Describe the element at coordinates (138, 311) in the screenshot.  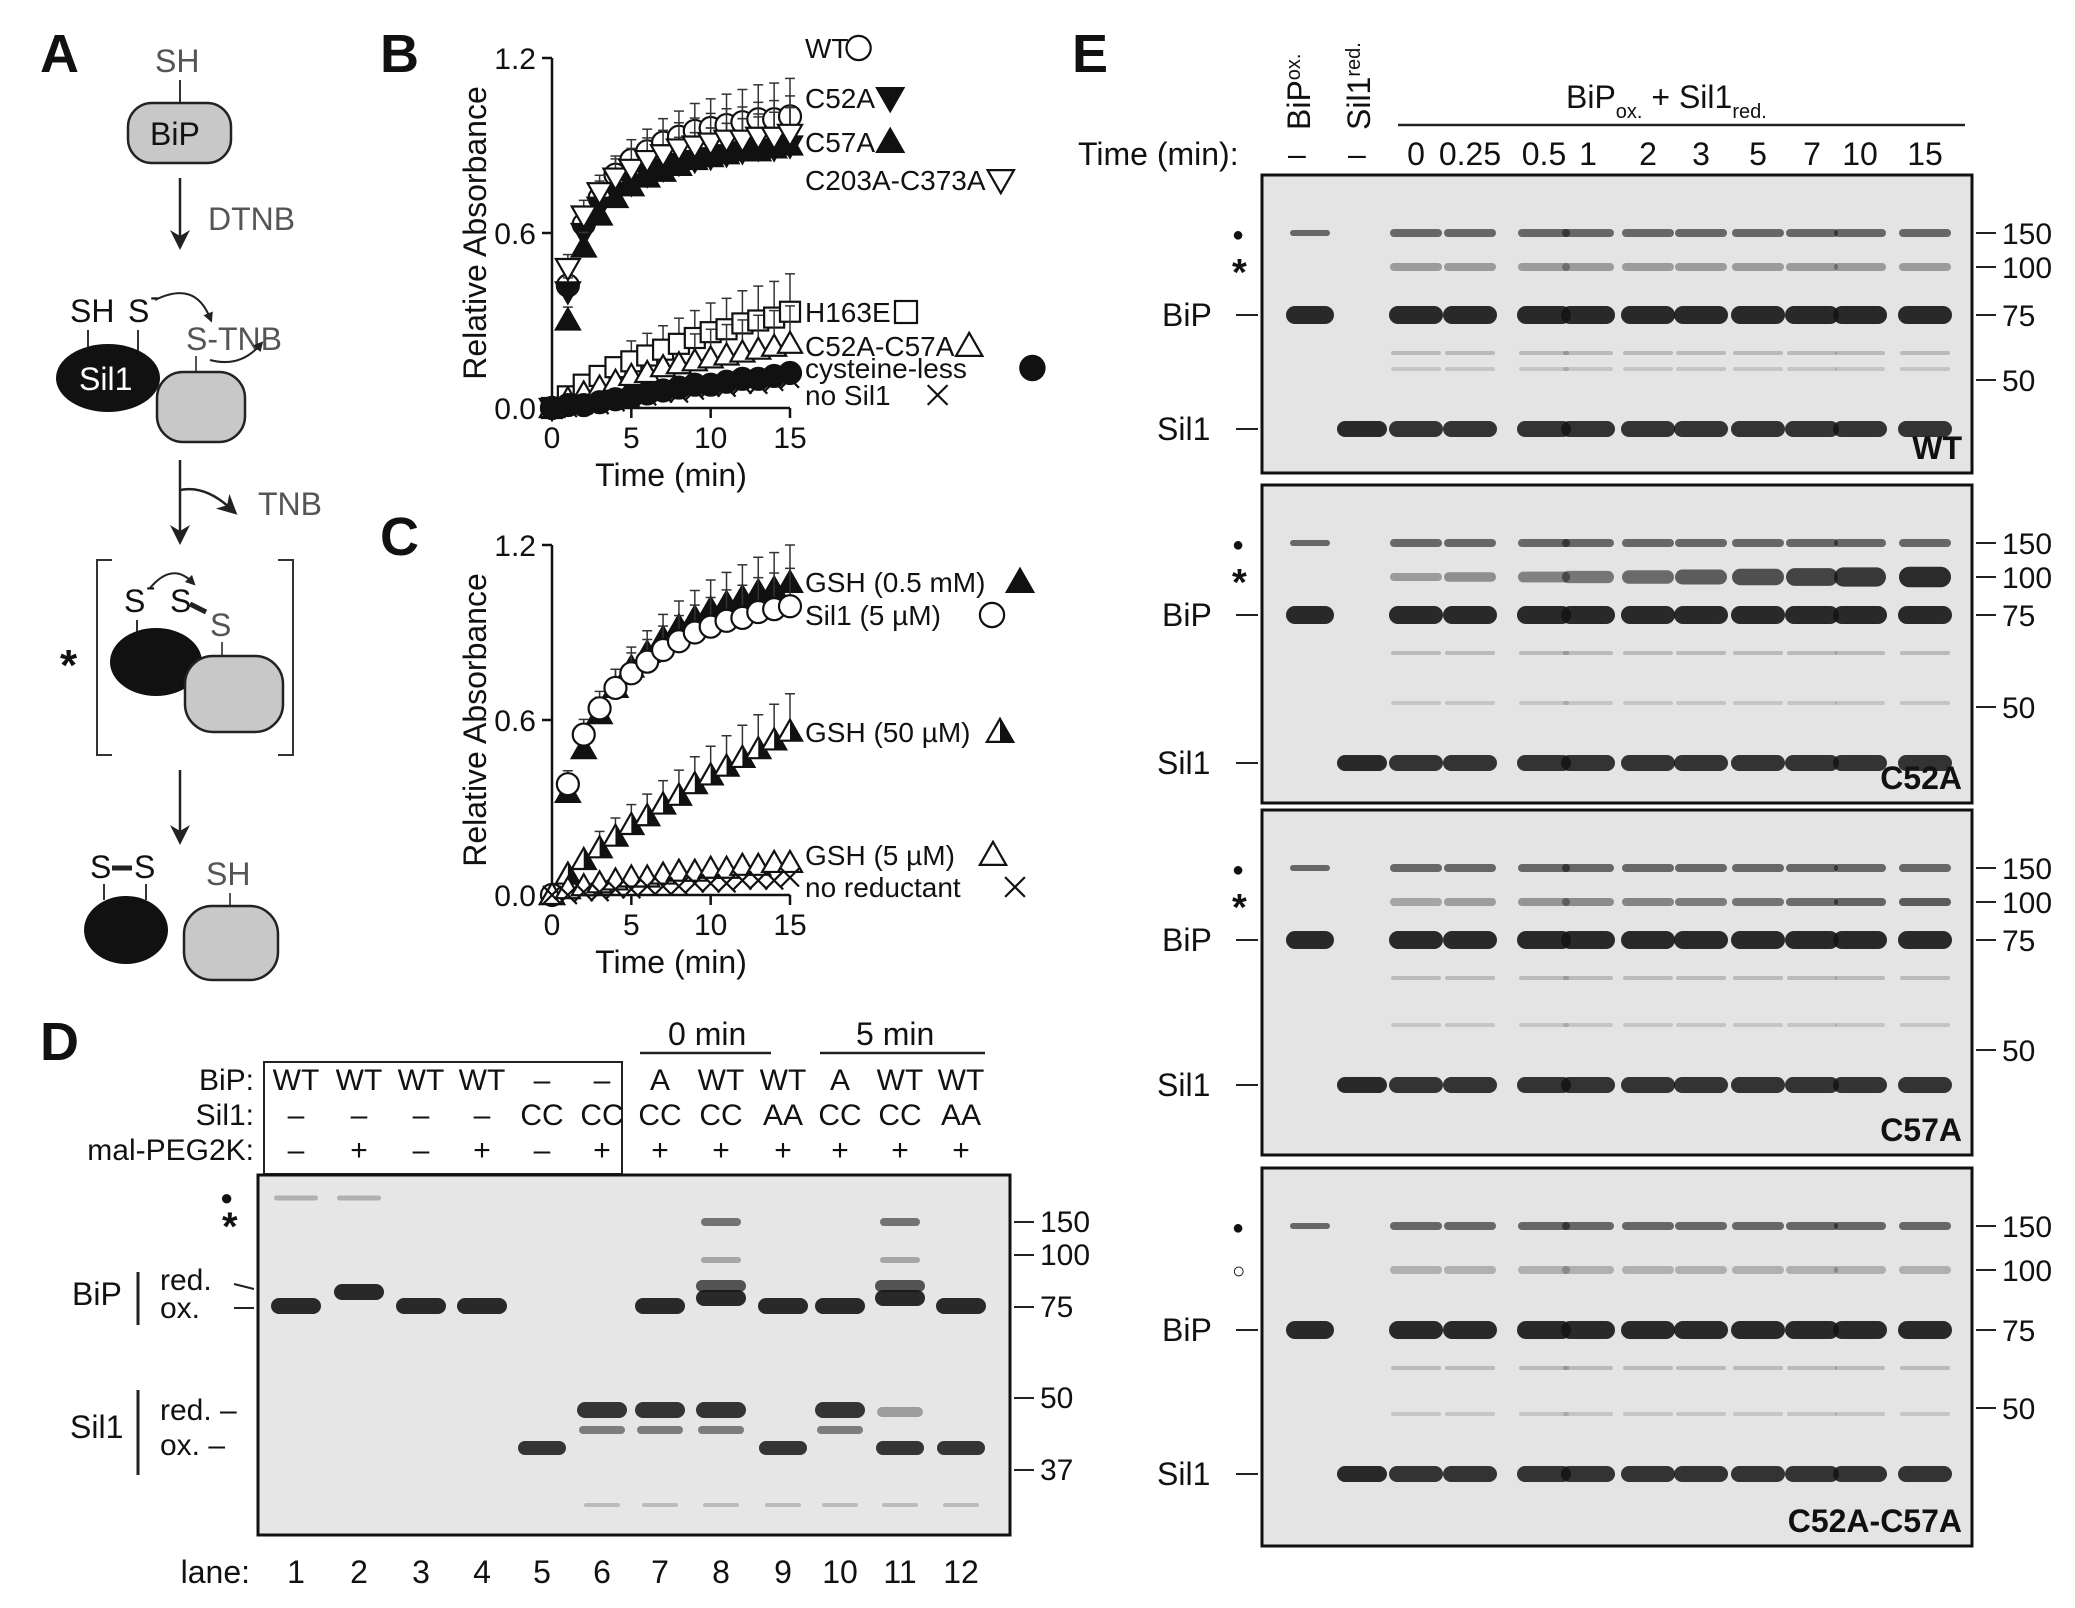
I see `sil1-s-label: S` at that location.